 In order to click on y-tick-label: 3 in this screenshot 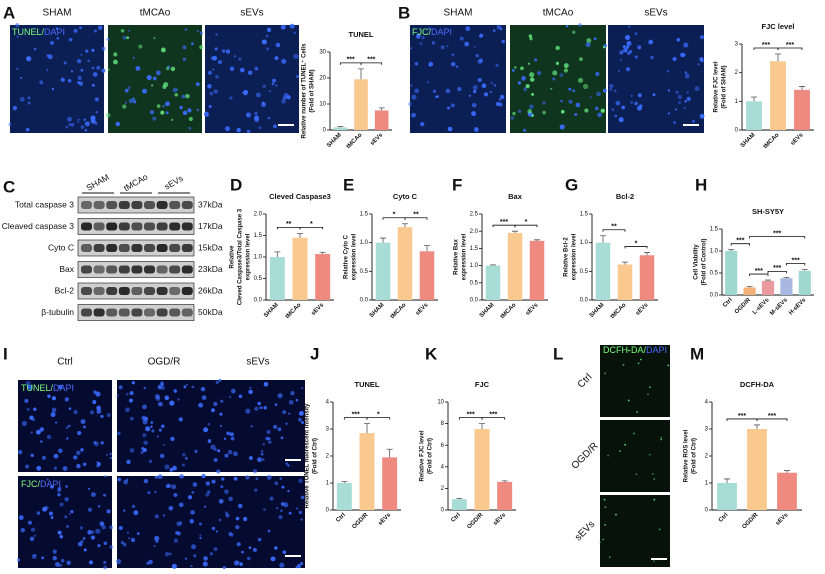, I will do `click(737, 45)`.